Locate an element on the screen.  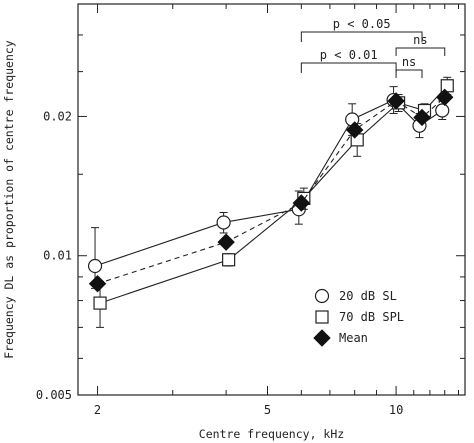
legend-item: 70 dB SPL is located at coordinates (359, 317).